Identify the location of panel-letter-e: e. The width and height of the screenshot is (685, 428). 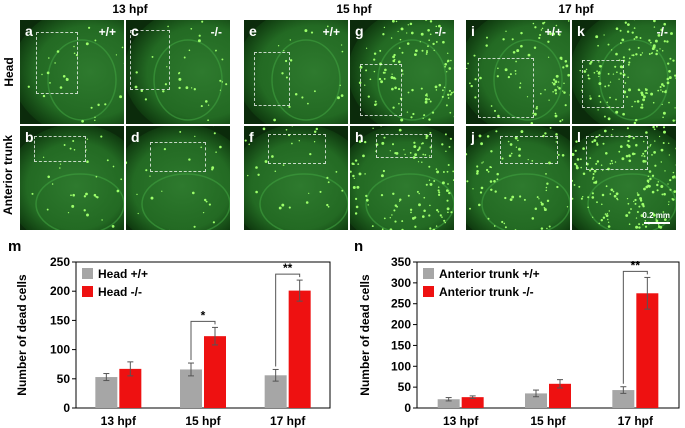
(253, 31).